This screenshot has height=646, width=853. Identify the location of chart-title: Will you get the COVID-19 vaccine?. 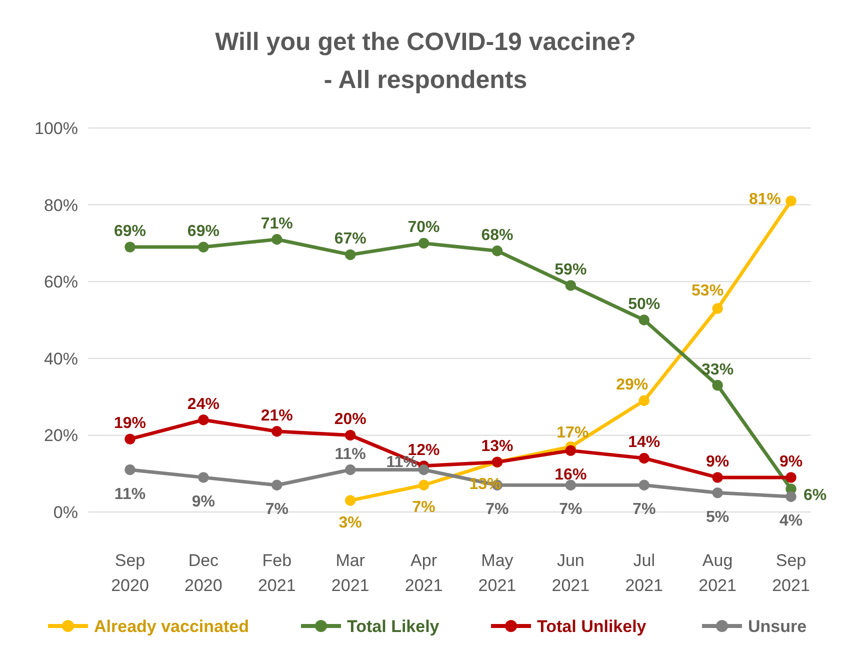
(425, 42).